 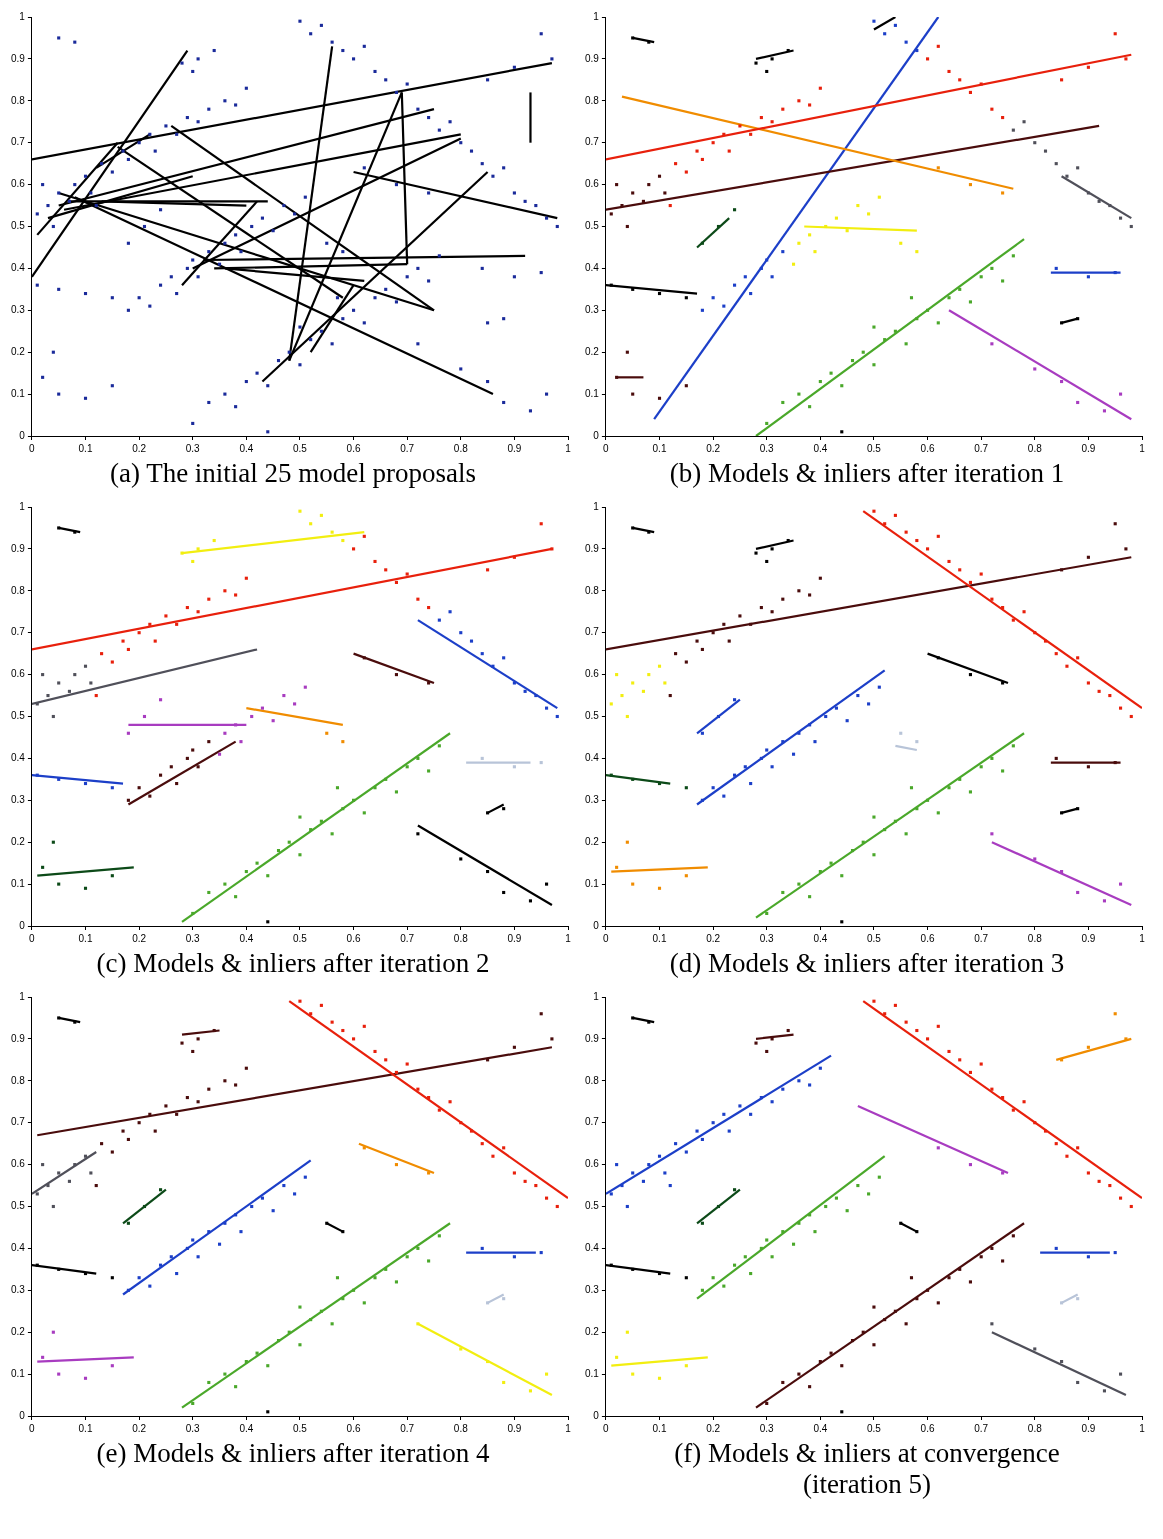 What do you see at coordinates (867, 1469) in the screenshot?
I see `text: (f) Models & inliers at convergence (iteration 5)` at bounding box center [867, 1469].